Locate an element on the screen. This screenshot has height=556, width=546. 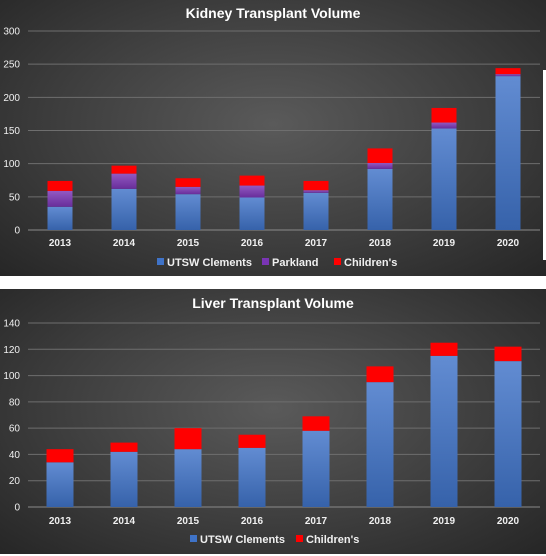
y-tick-label: 40 is located at coordinates (15, 455).